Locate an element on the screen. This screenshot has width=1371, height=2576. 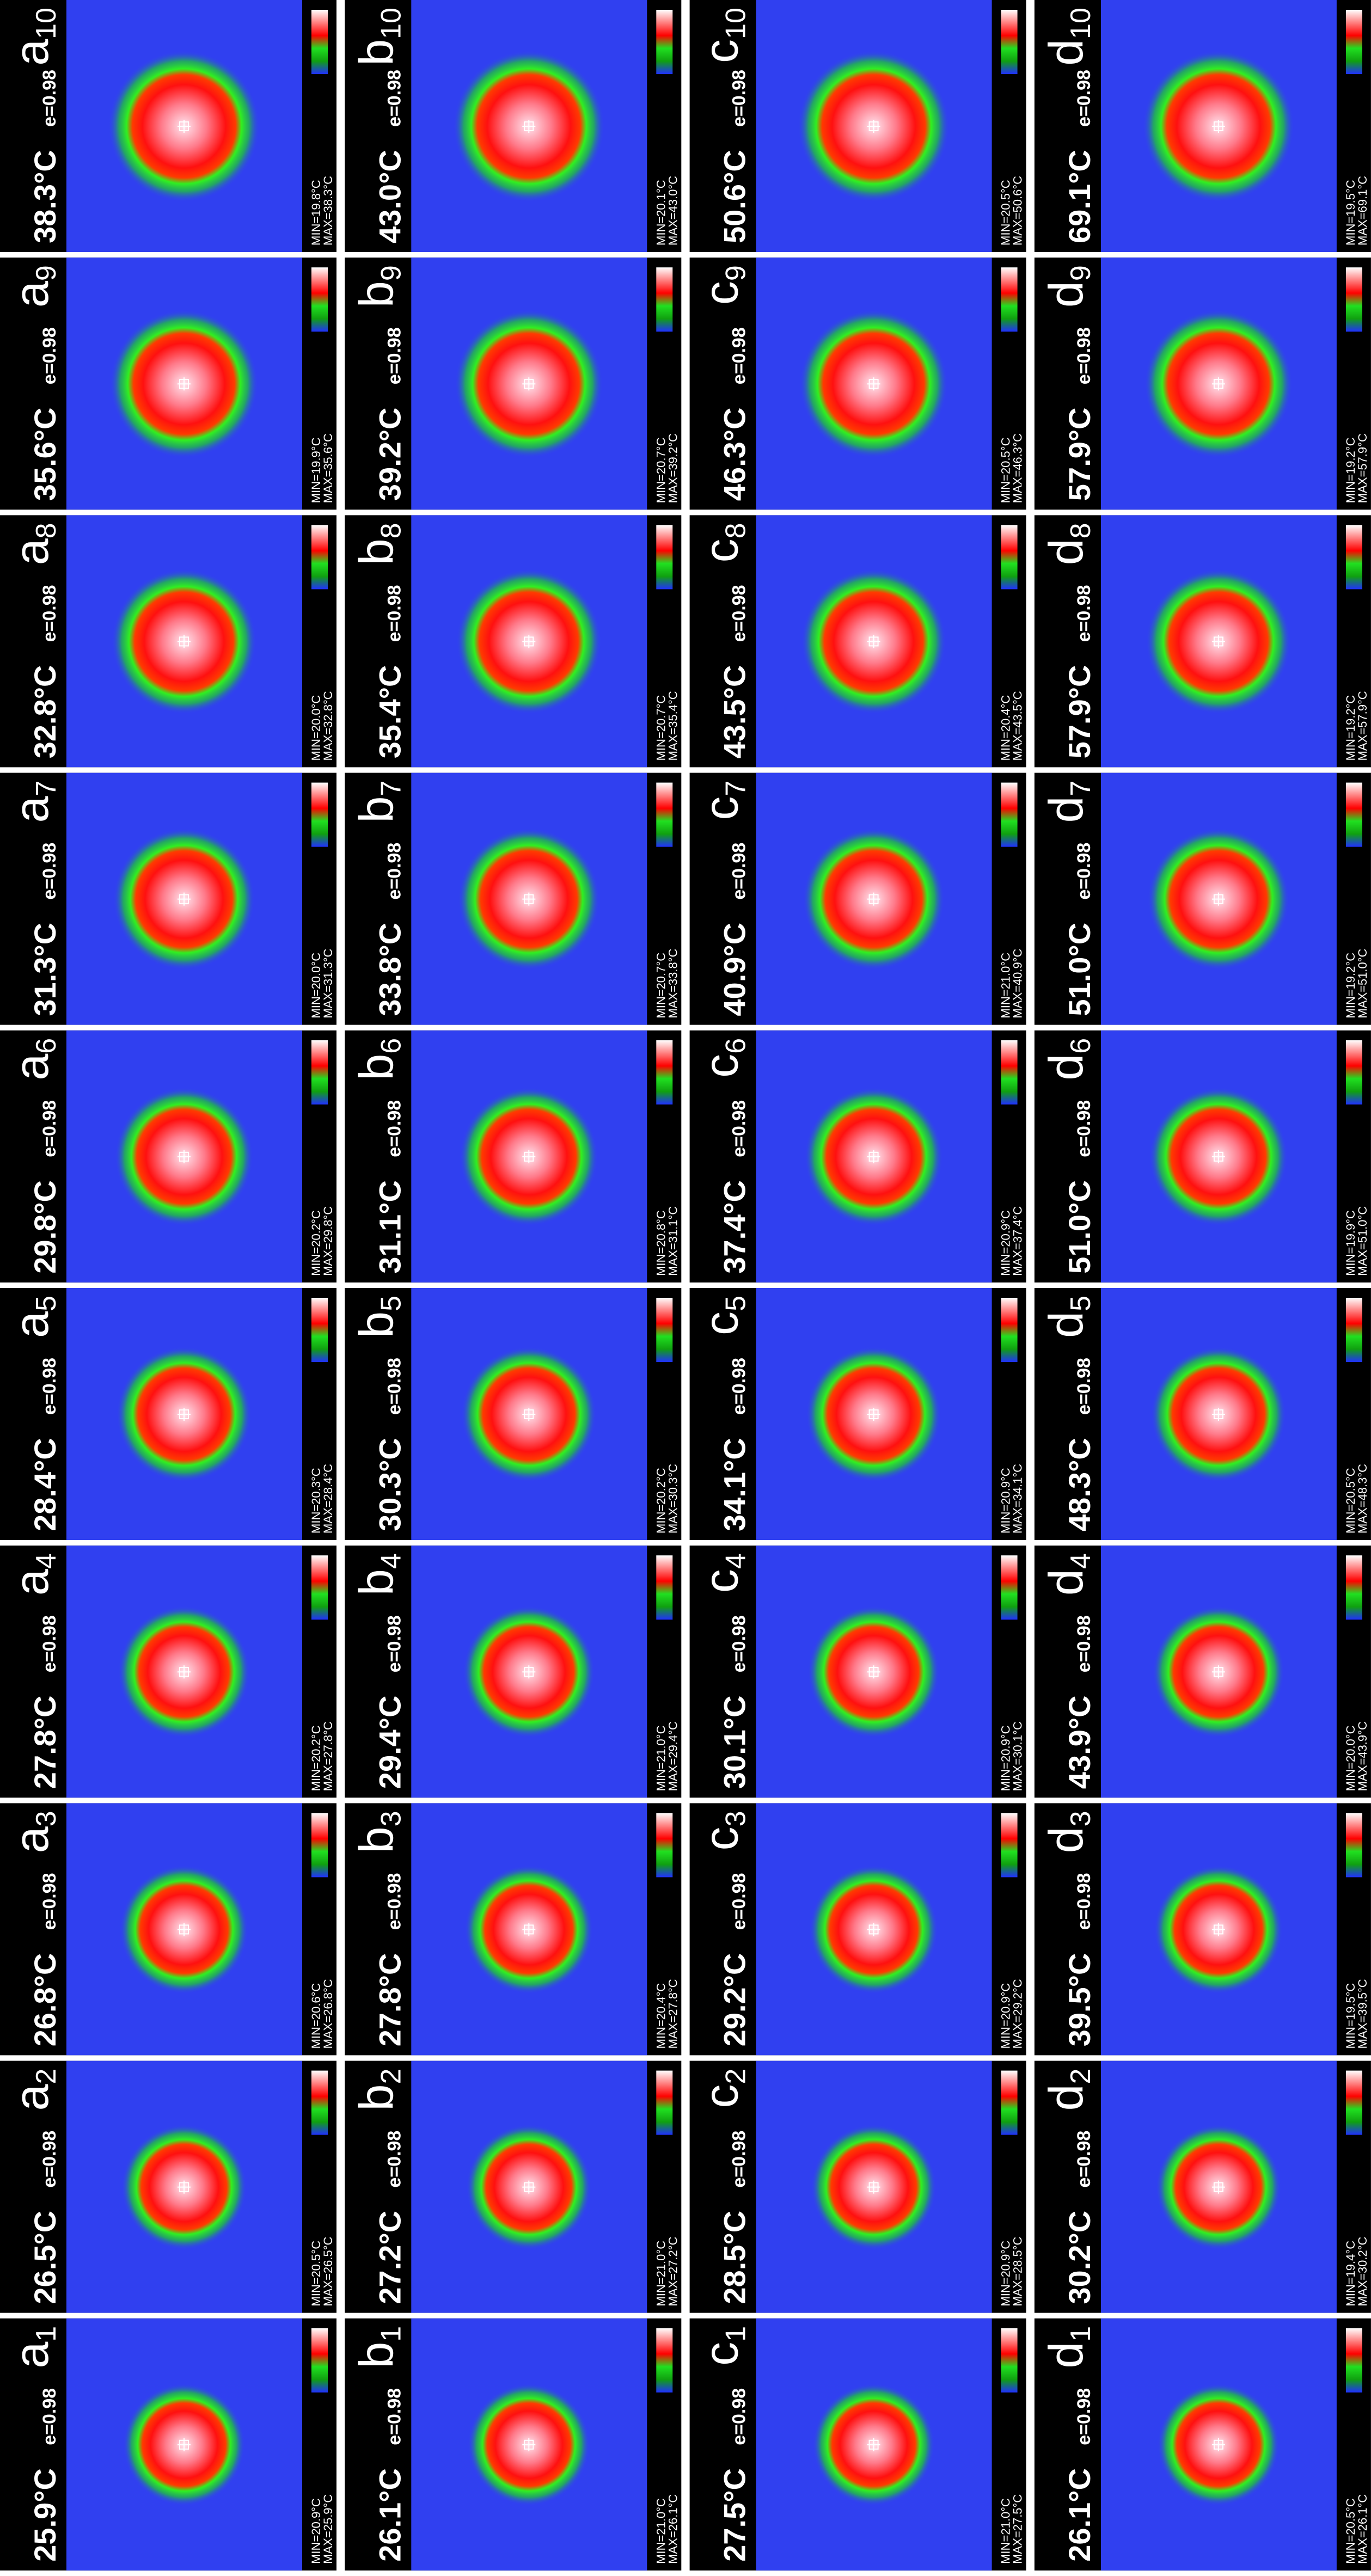
max-temp: MAX=35.6°C is located at coordinates (328, 468).